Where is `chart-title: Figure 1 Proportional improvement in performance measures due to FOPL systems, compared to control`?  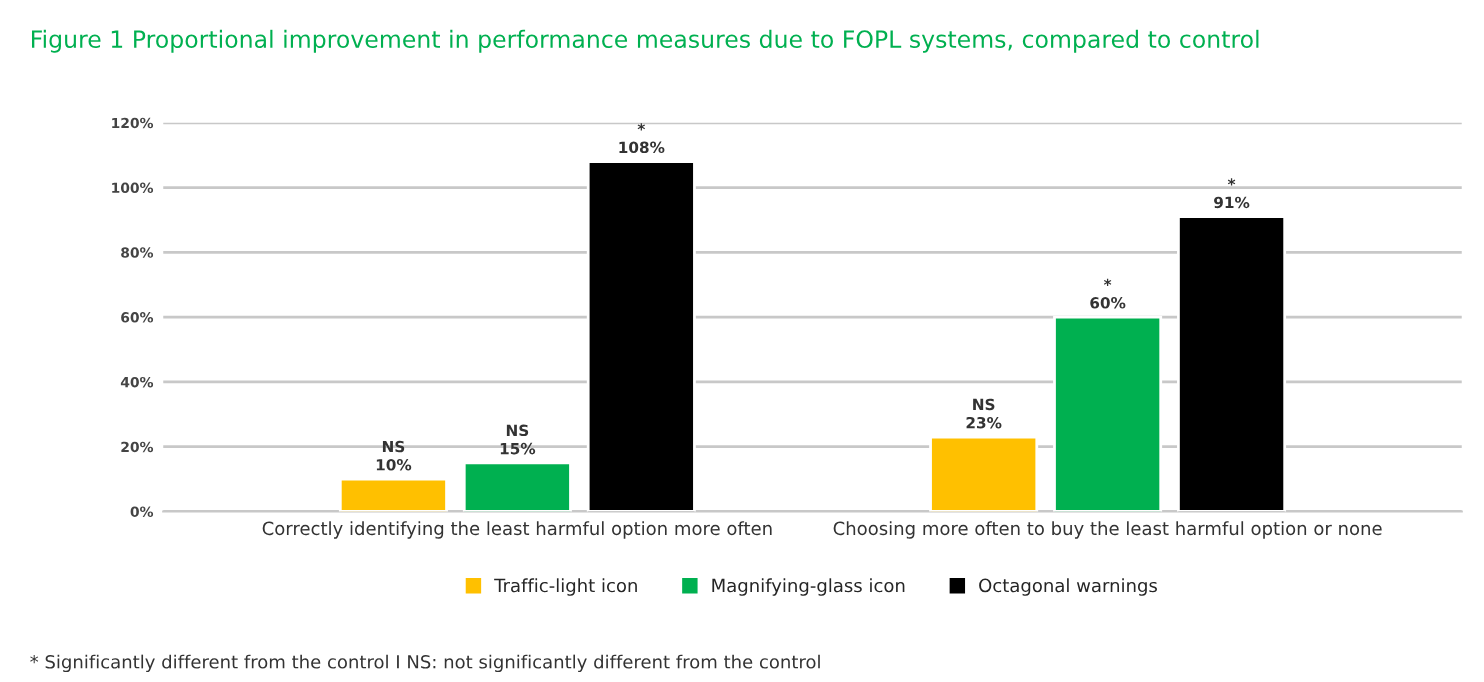 chart-title: Figure 1 Proportional improvement in performance measures due to FOPL systems, compared to control is located at coordinates (645, 41).